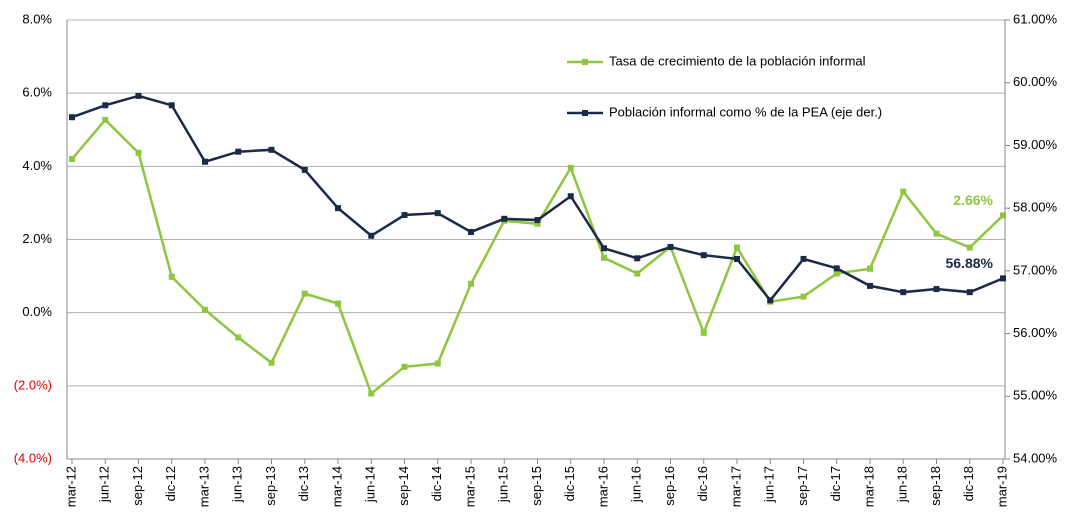  What do you see at coordinates (702, 483) in the screenshot?
I see `x-tick-label: dic-16` at bounding box center [702, 483].